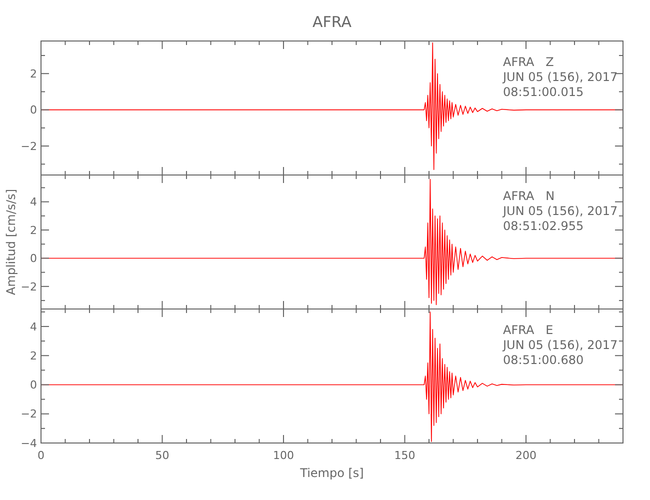  Describe the element at coordinates (283, 455) in the screenshot. I see `x-tick-label: 100` at that location.